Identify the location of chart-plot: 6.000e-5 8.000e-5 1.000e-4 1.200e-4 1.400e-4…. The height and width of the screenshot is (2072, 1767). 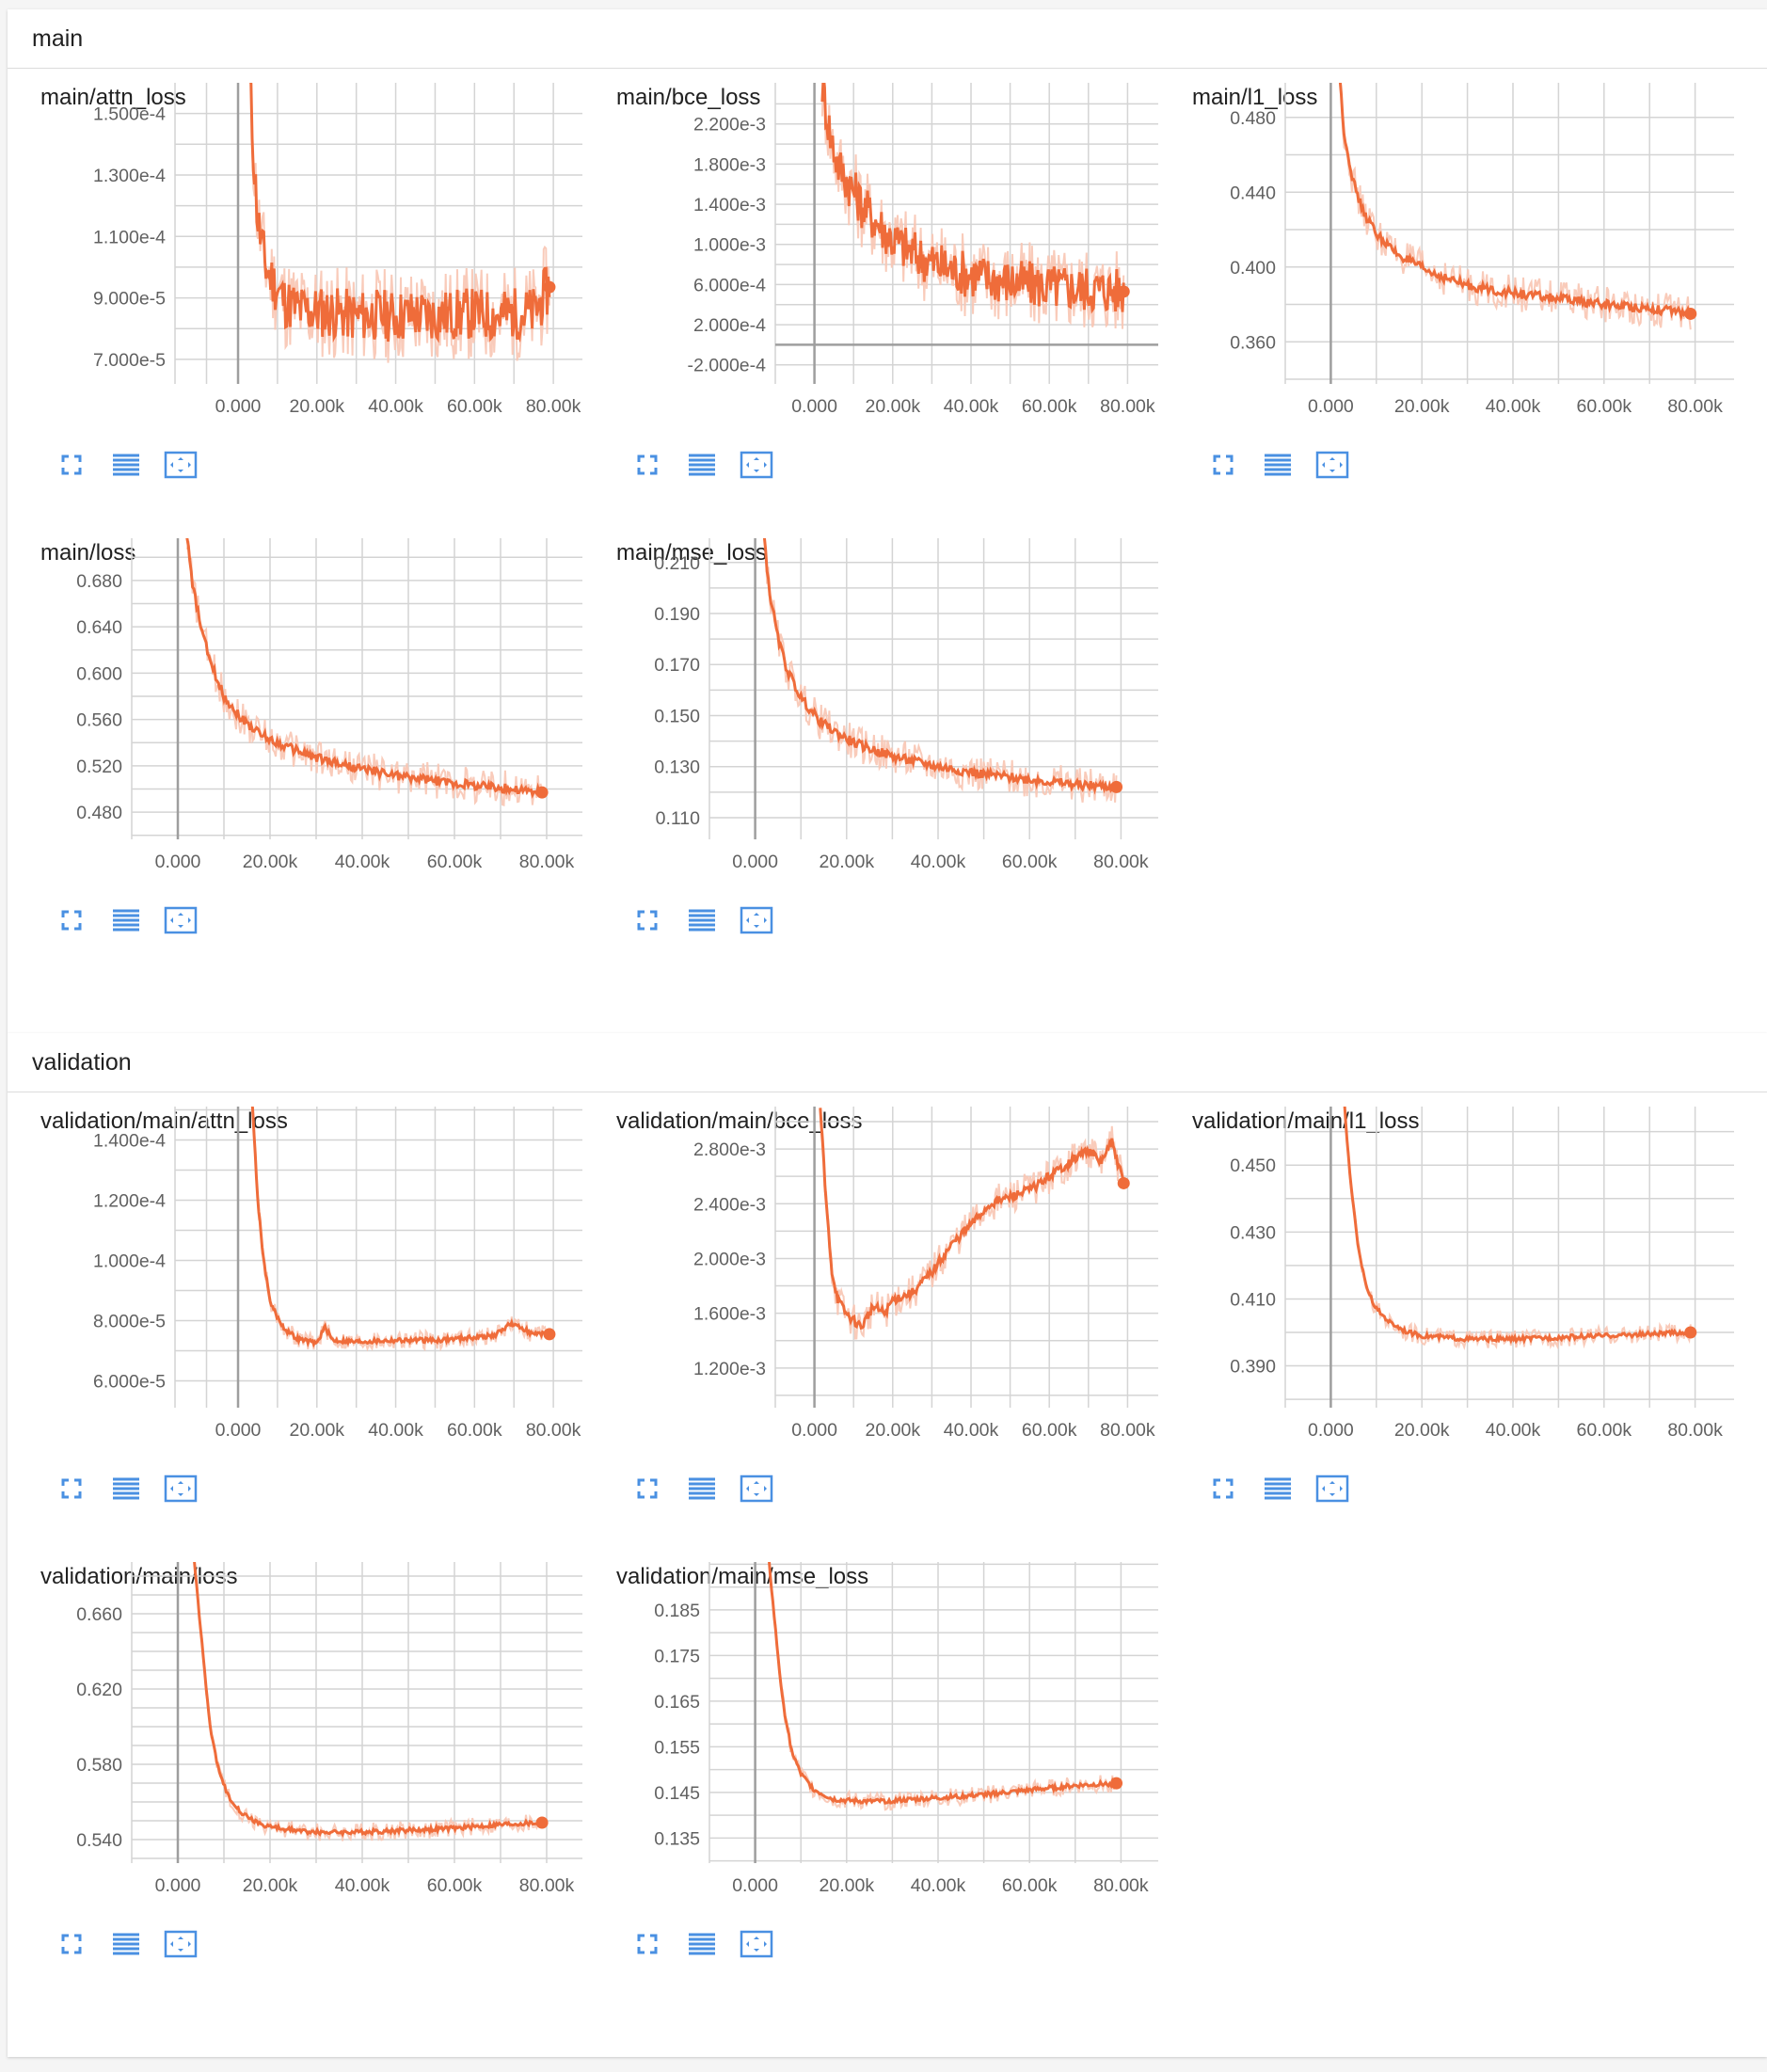
(295, 1280).